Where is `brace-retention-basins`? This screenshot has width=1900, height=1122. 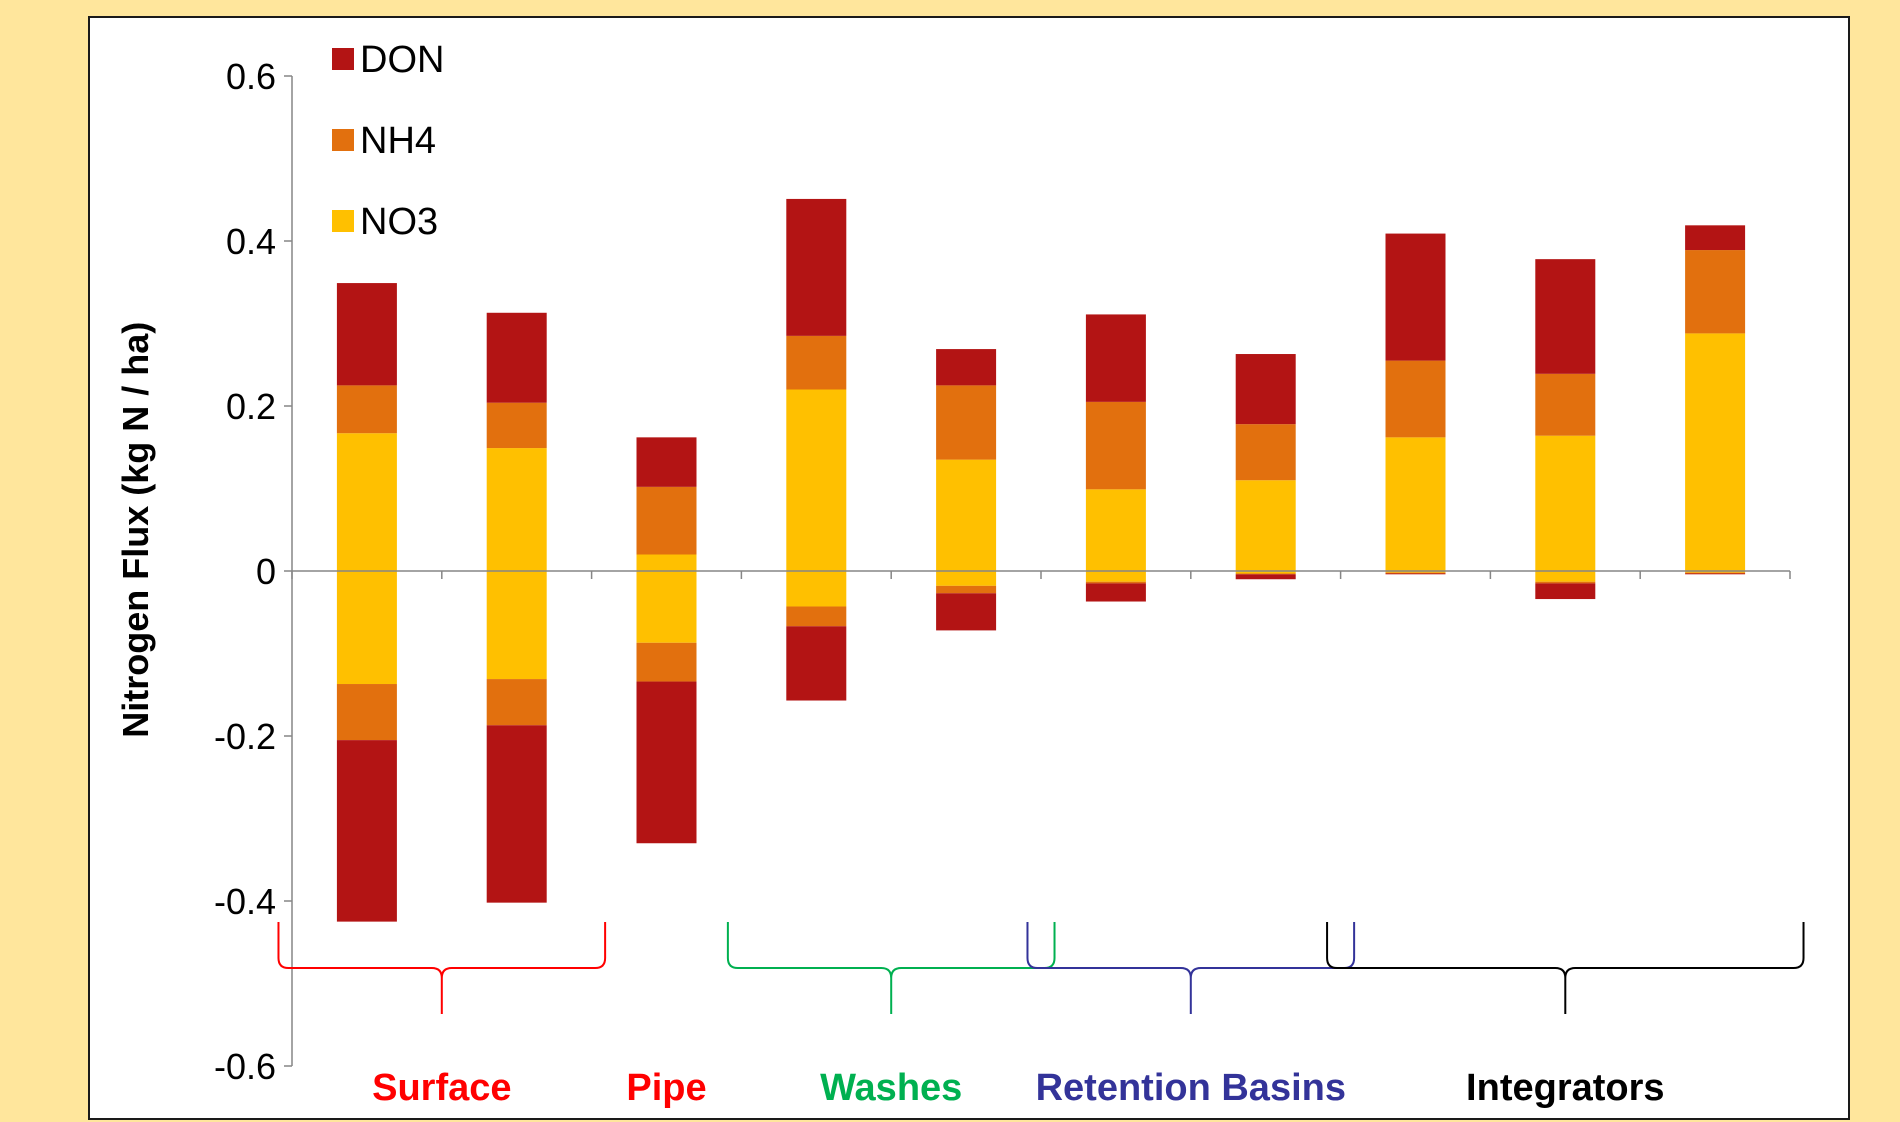 brace-retention-basins is located at coordinates (1191, 968).